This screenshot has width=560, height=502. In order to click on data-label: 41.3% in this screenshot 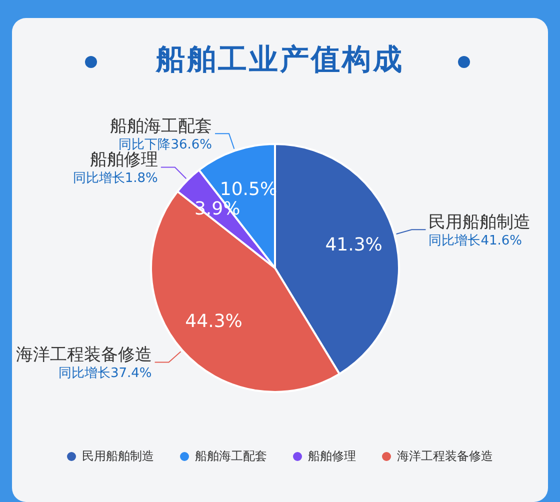, I will do `click(353, 245)`.